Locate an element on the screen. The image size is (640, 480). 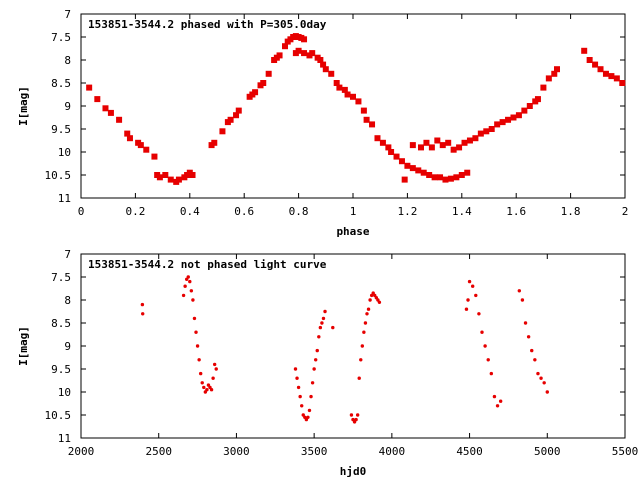
x-tick-label: 4000 is located at coordinates (392, 451).